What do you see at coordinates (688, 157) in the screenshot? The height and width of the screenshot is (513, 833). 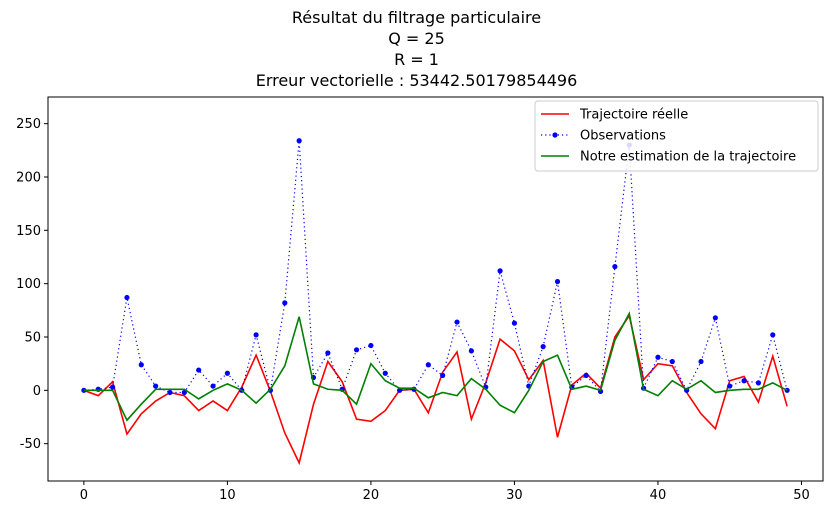 I see `legend-label-3: Notre estimation de la trajectoire` at bounding box center [688, 157].